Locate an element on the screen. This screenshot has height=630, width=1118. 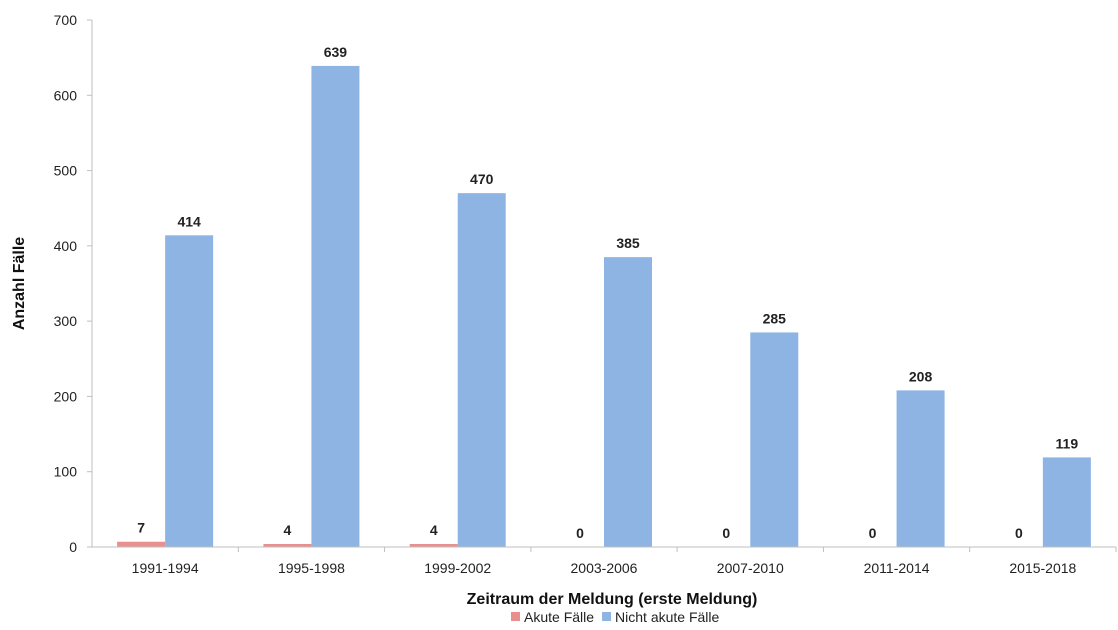
data-label: 285 is located at coordinates (775, 318).